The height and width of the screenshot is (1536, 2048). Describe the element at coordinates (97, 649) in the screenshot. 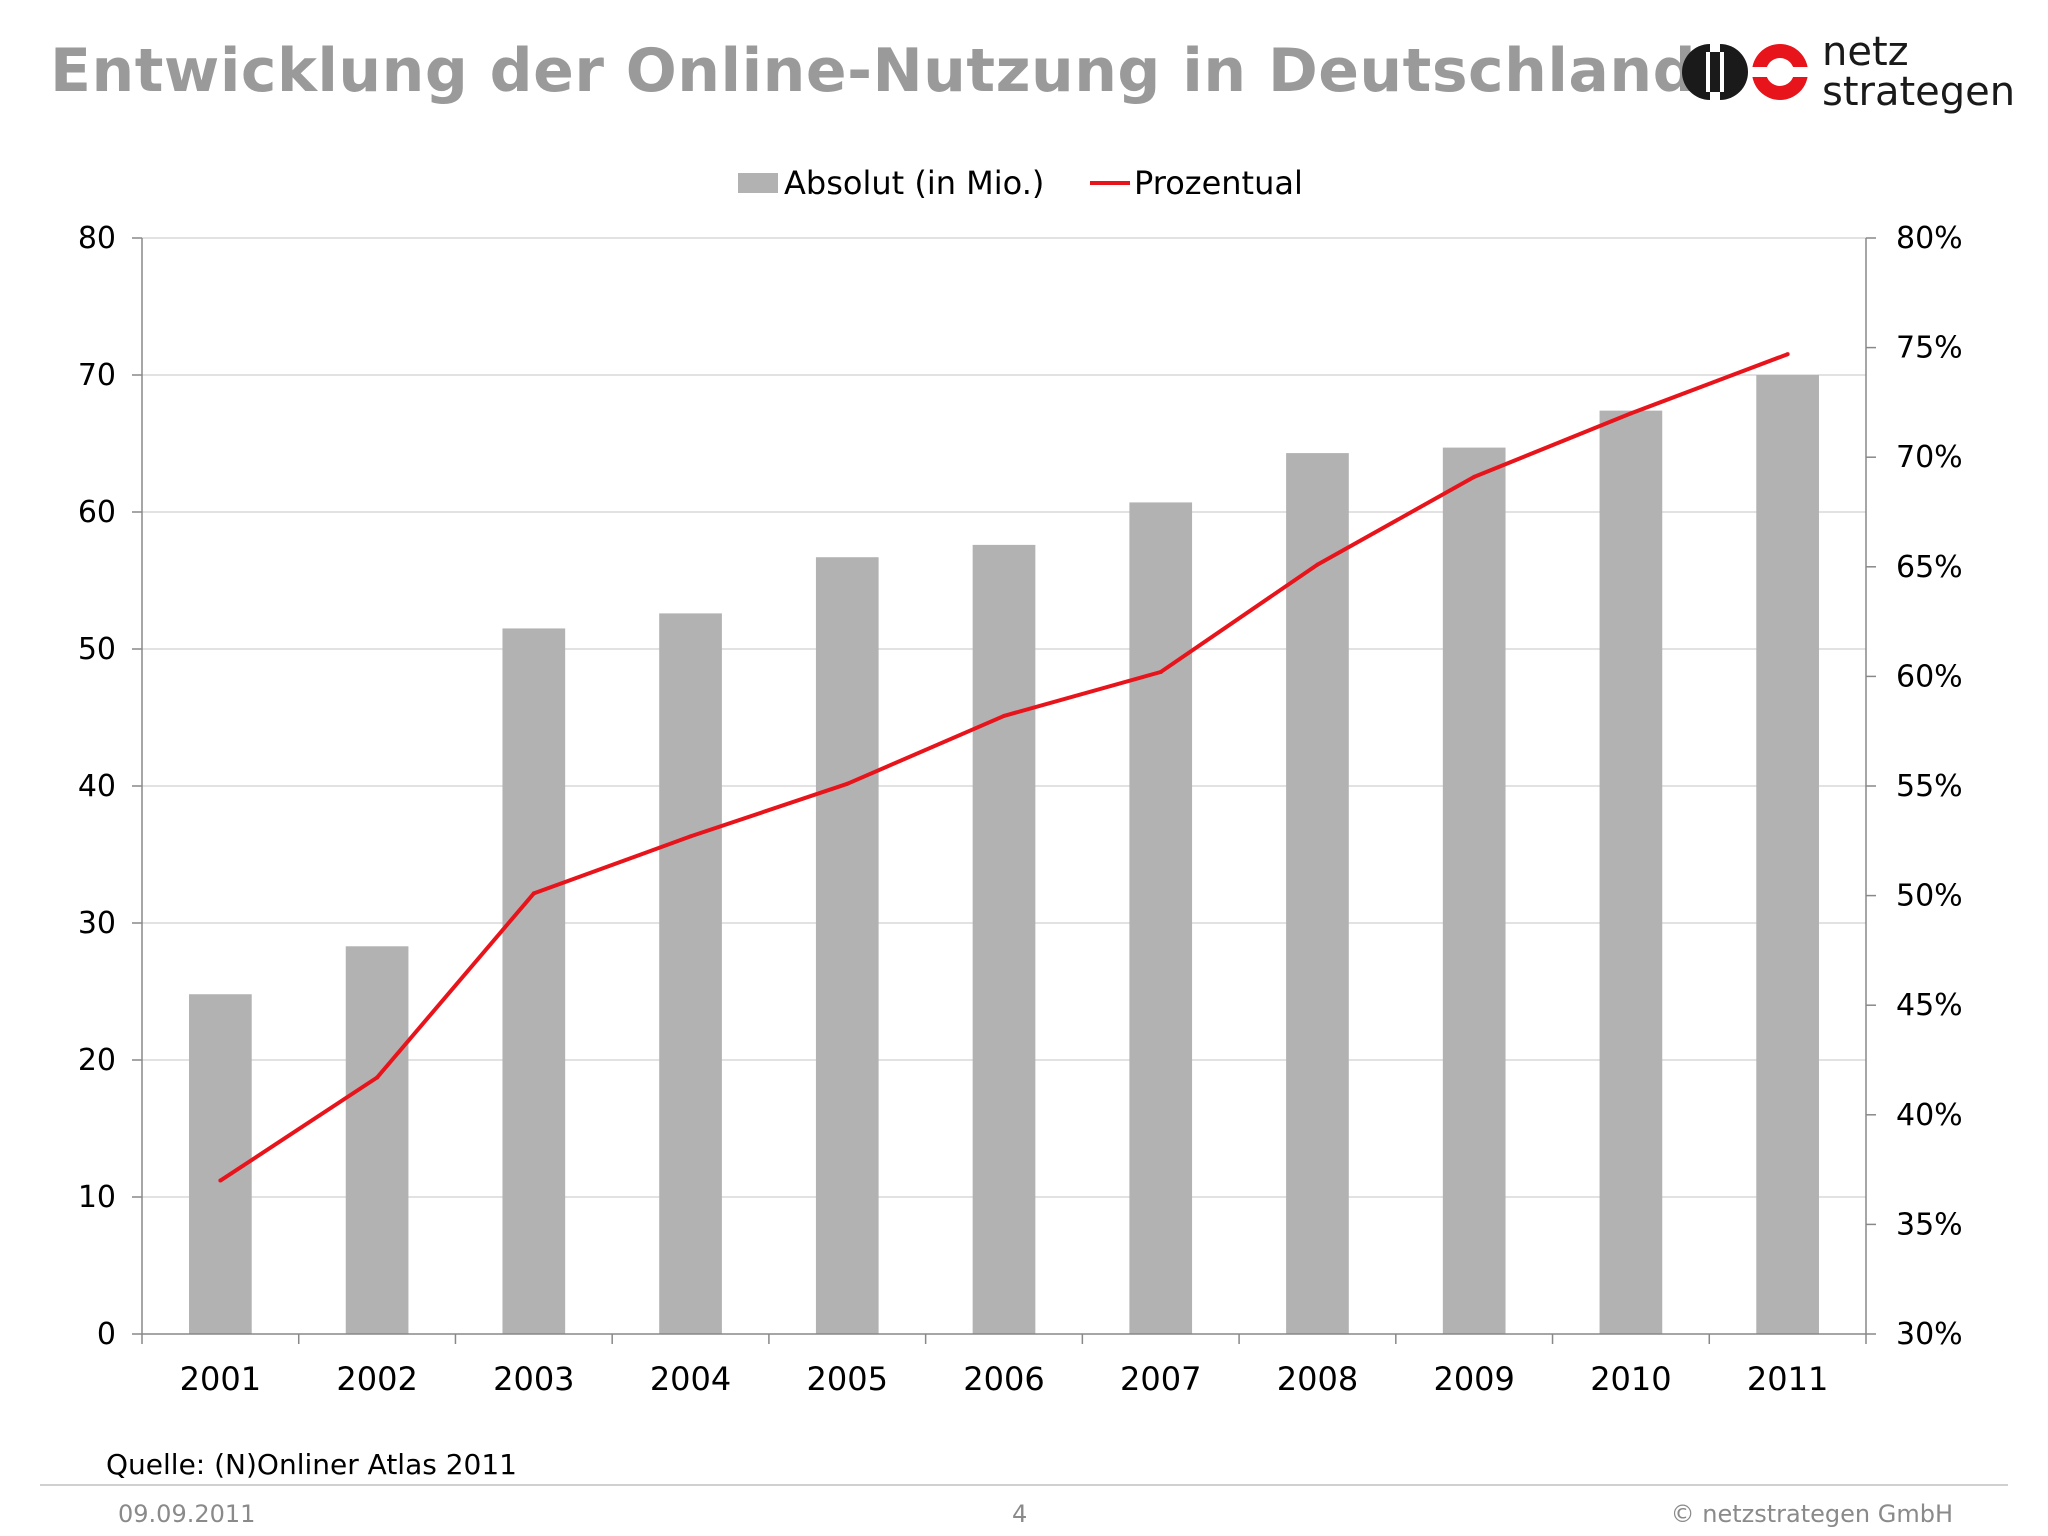

I see `left-axis-tick-label: 50` at that location.